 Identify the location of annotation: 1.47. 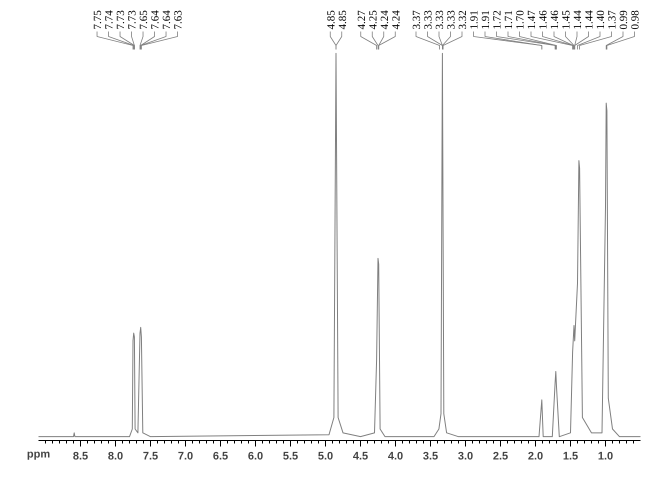
(532, 20).